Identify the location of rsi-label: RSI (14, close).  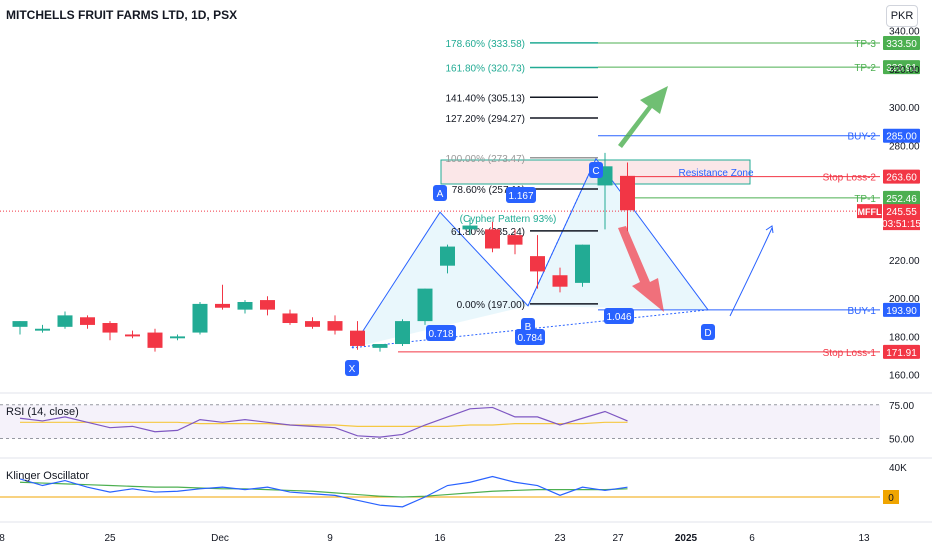
(42, 412).